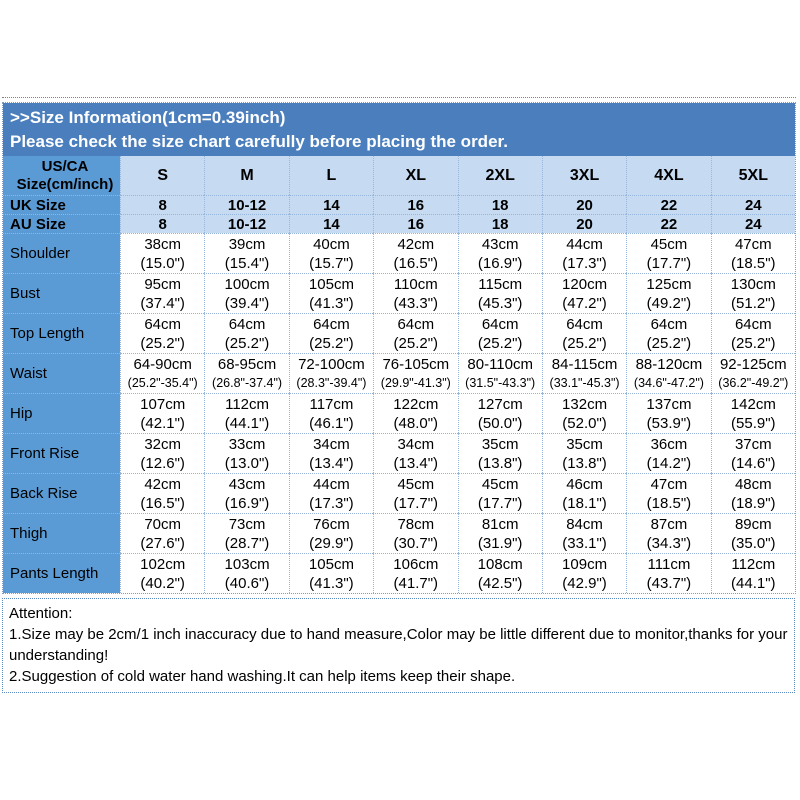 Image resolution: width=800 pixels, height=800 pixels. What do you see at coordinates (61, 204) in the screenshot?
I see `row-label: UK Size` at bounding box center [61, 204].